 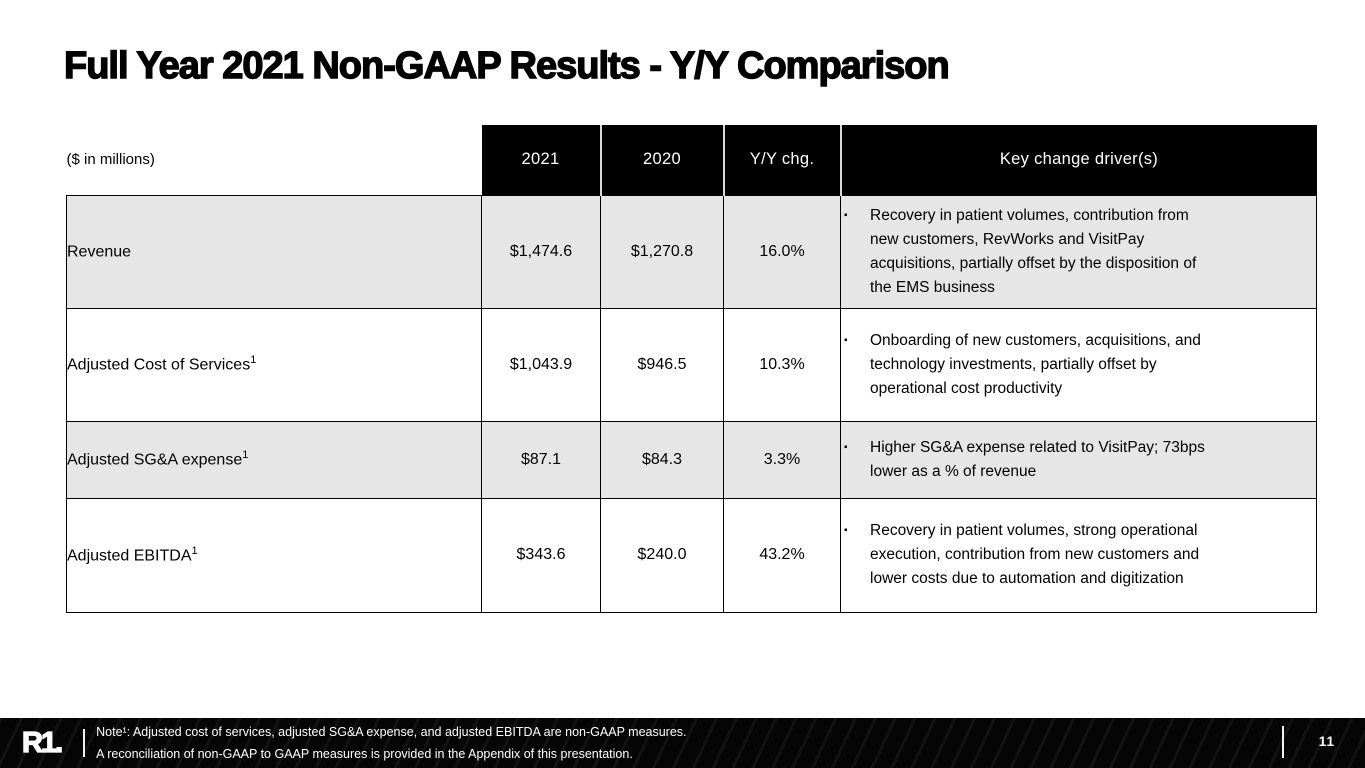 I want to click on row-label: Revenue, so click(x=274, y=251).